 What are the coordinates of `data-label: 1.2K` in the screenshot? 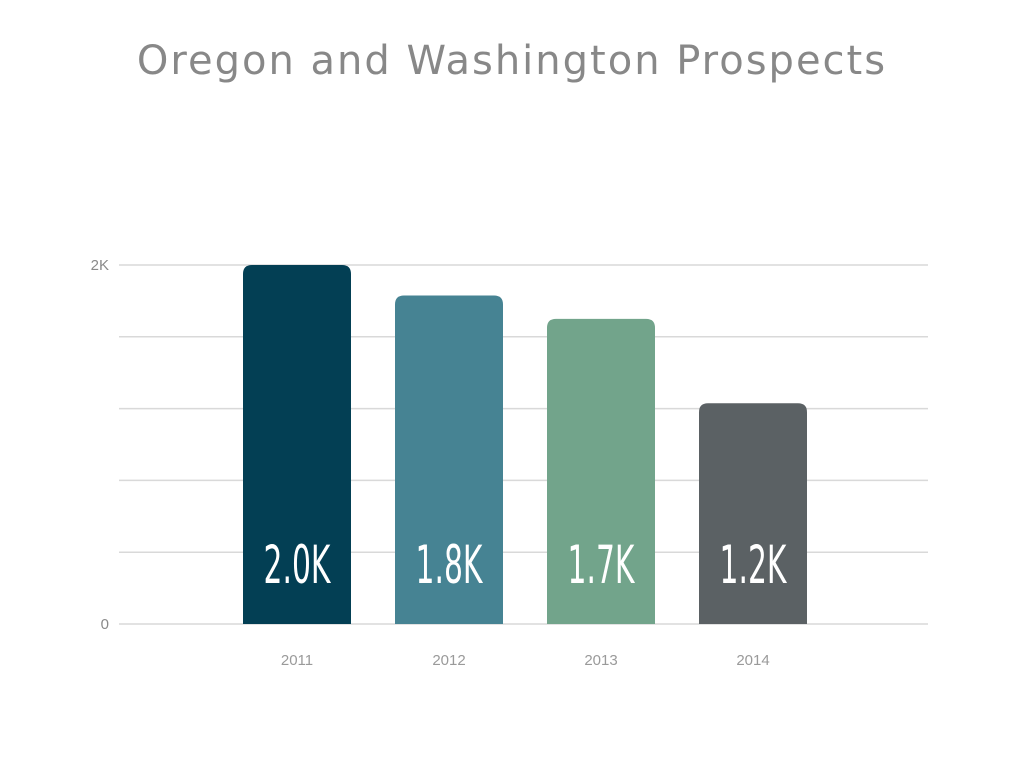 It's located at (754, 565).